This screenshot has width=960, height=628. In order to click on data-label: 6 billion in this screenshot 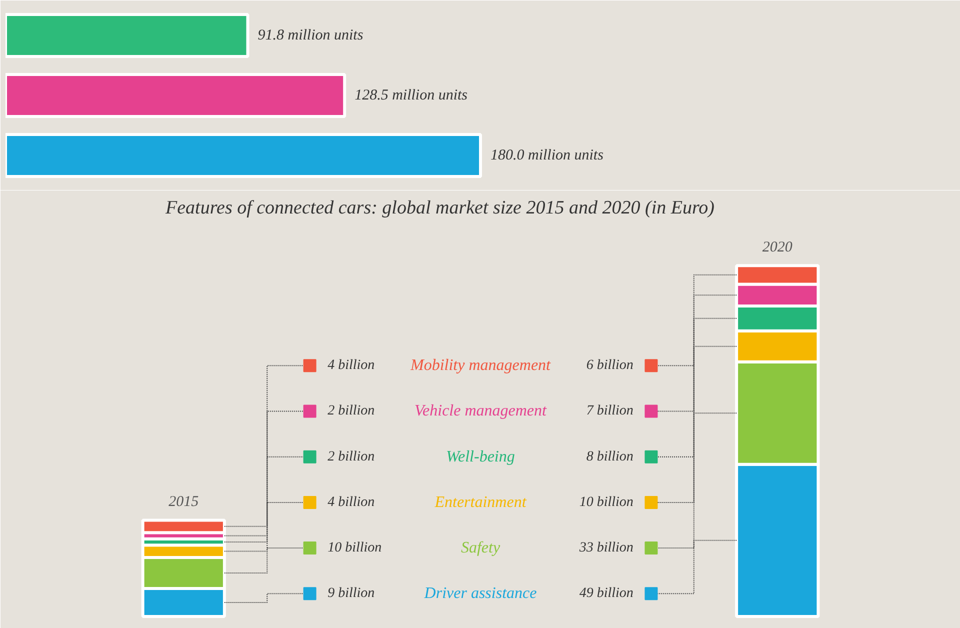, I will do `click(610, 366)`.